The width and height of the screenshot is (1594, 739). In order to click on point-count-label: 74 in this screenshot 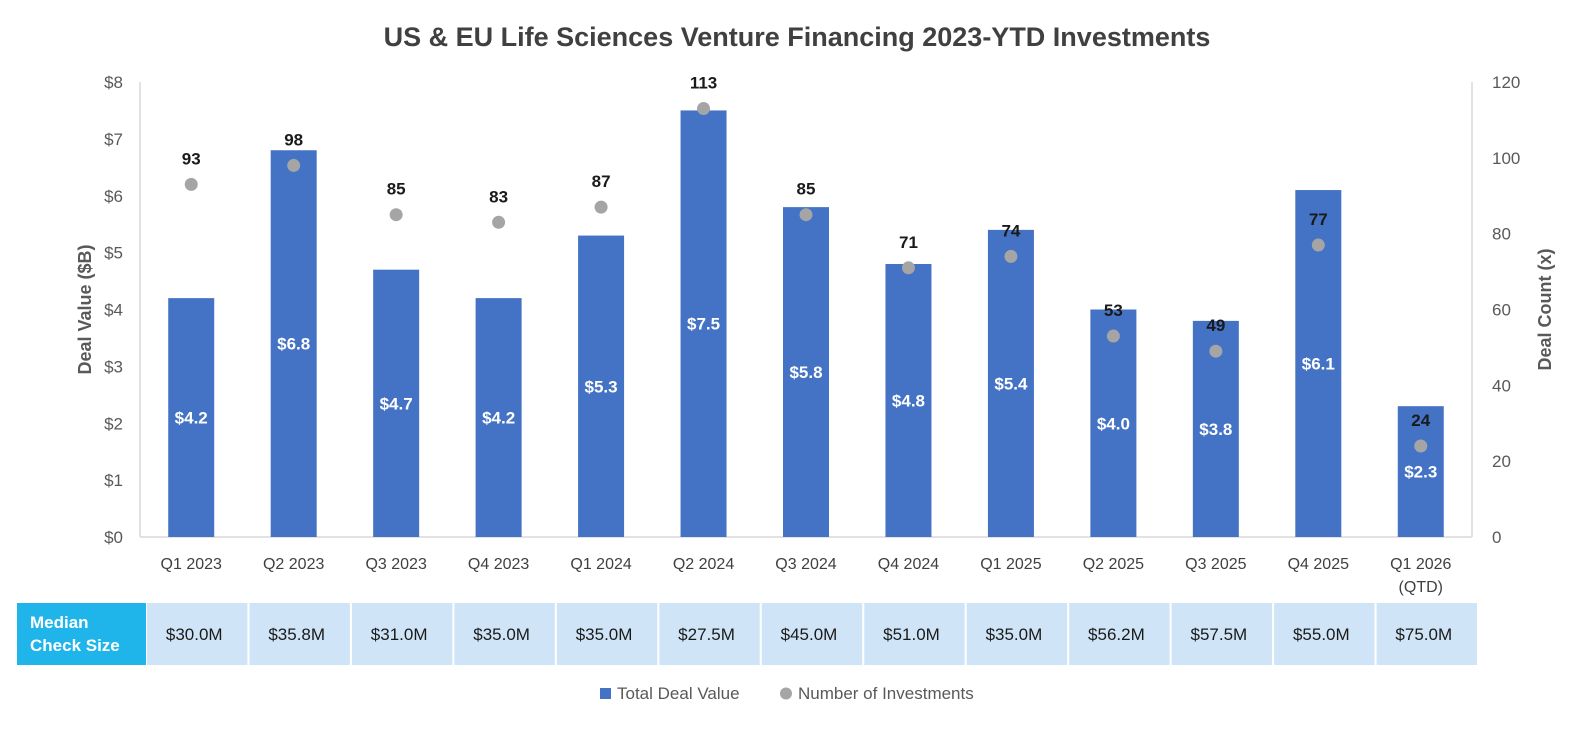, I will do `click(1010, 230)`.